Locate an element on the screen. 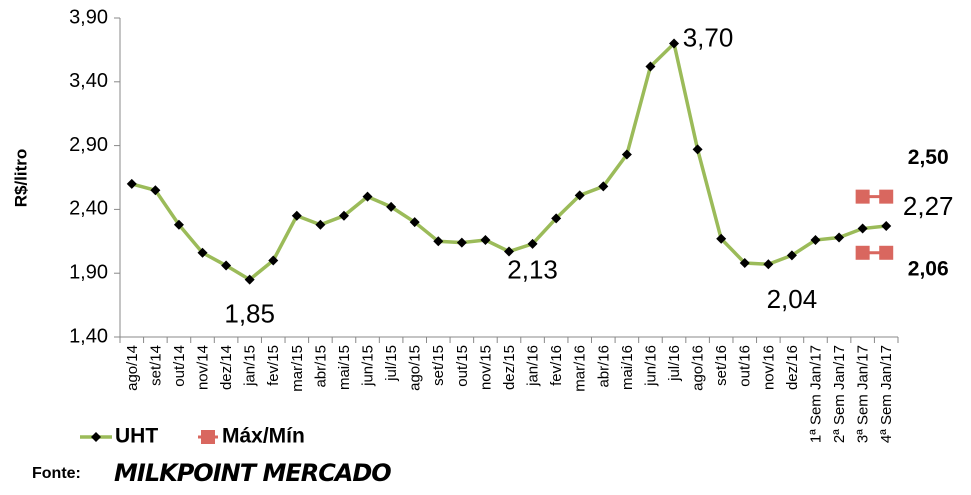  data-label: 3,70 is located at coordinates (708, 37).